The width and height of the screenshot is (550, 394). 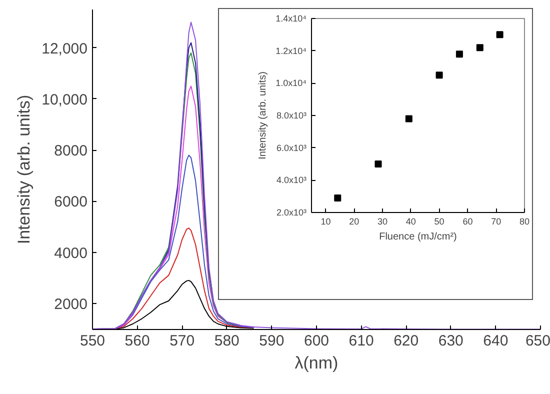 I want to click on y-tick-label: 12,000, so click(x=65, y=49).